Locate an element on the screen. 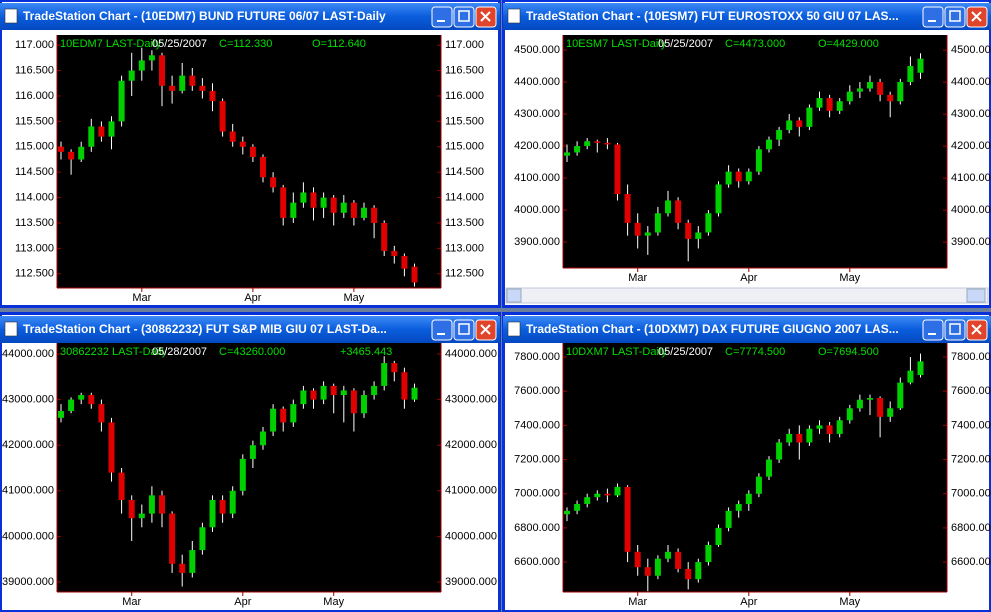 The width and height of the screenshot is (991, 612). close-label: C=7774.500 is located at coordinates (755, 352).